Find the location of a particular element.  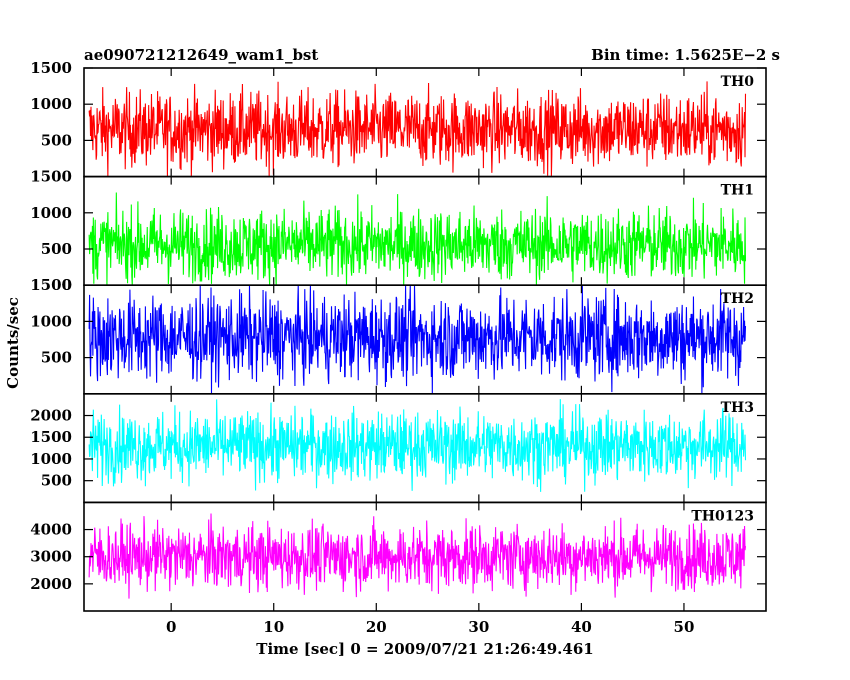

series-trace-th2 is located at coordinates (417, 339).